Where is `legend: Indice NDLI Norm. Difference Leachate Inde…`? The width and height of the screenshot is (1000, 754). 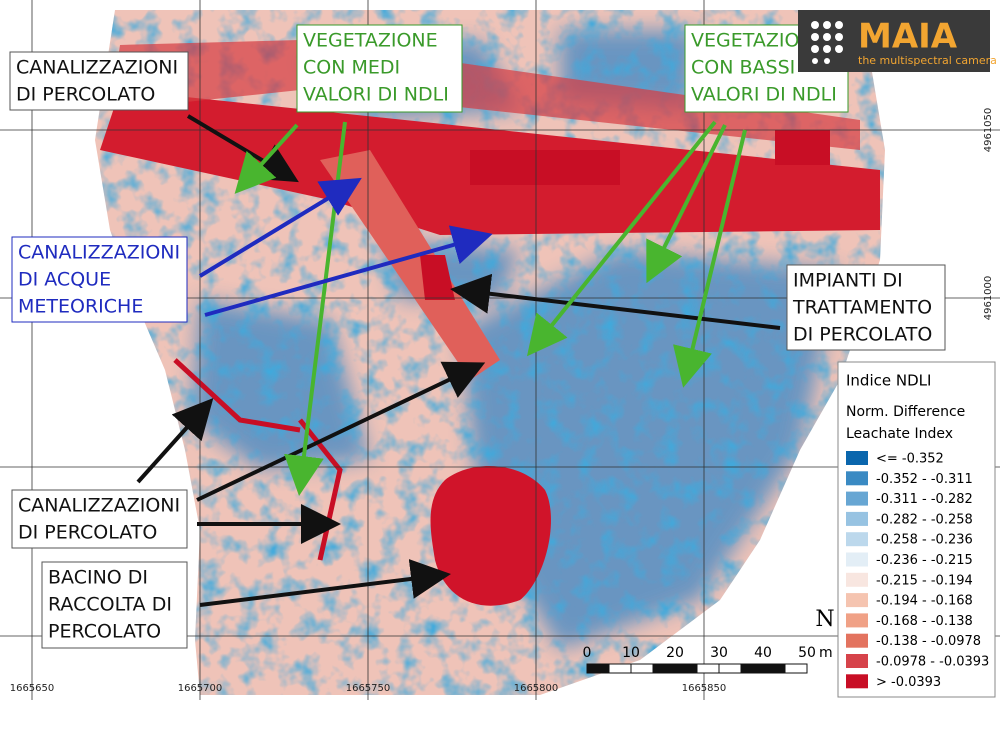
legend: Indice NDLI Norm. Difference Leachate Inde… is located at coordinates (916, 529).